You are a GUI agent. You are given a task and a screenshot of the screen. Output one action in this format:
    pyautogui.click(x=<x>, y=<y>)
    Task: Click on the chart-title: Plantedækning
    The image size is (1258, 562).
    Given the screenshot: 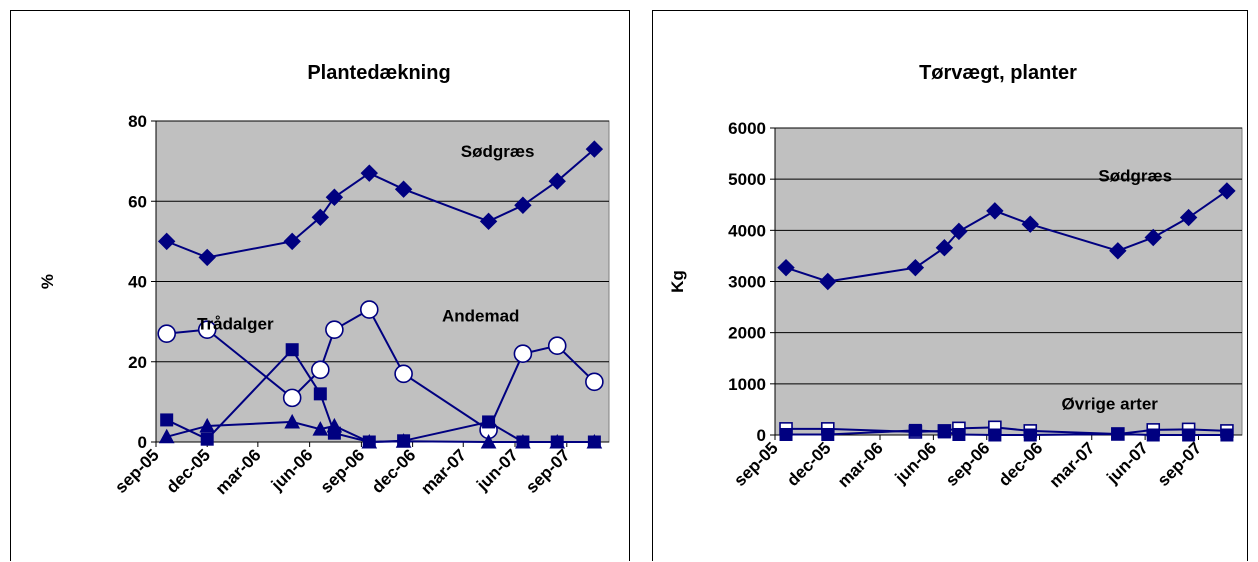 What is the action you would take?
    pyautogui.click(x=378, y=73)
    